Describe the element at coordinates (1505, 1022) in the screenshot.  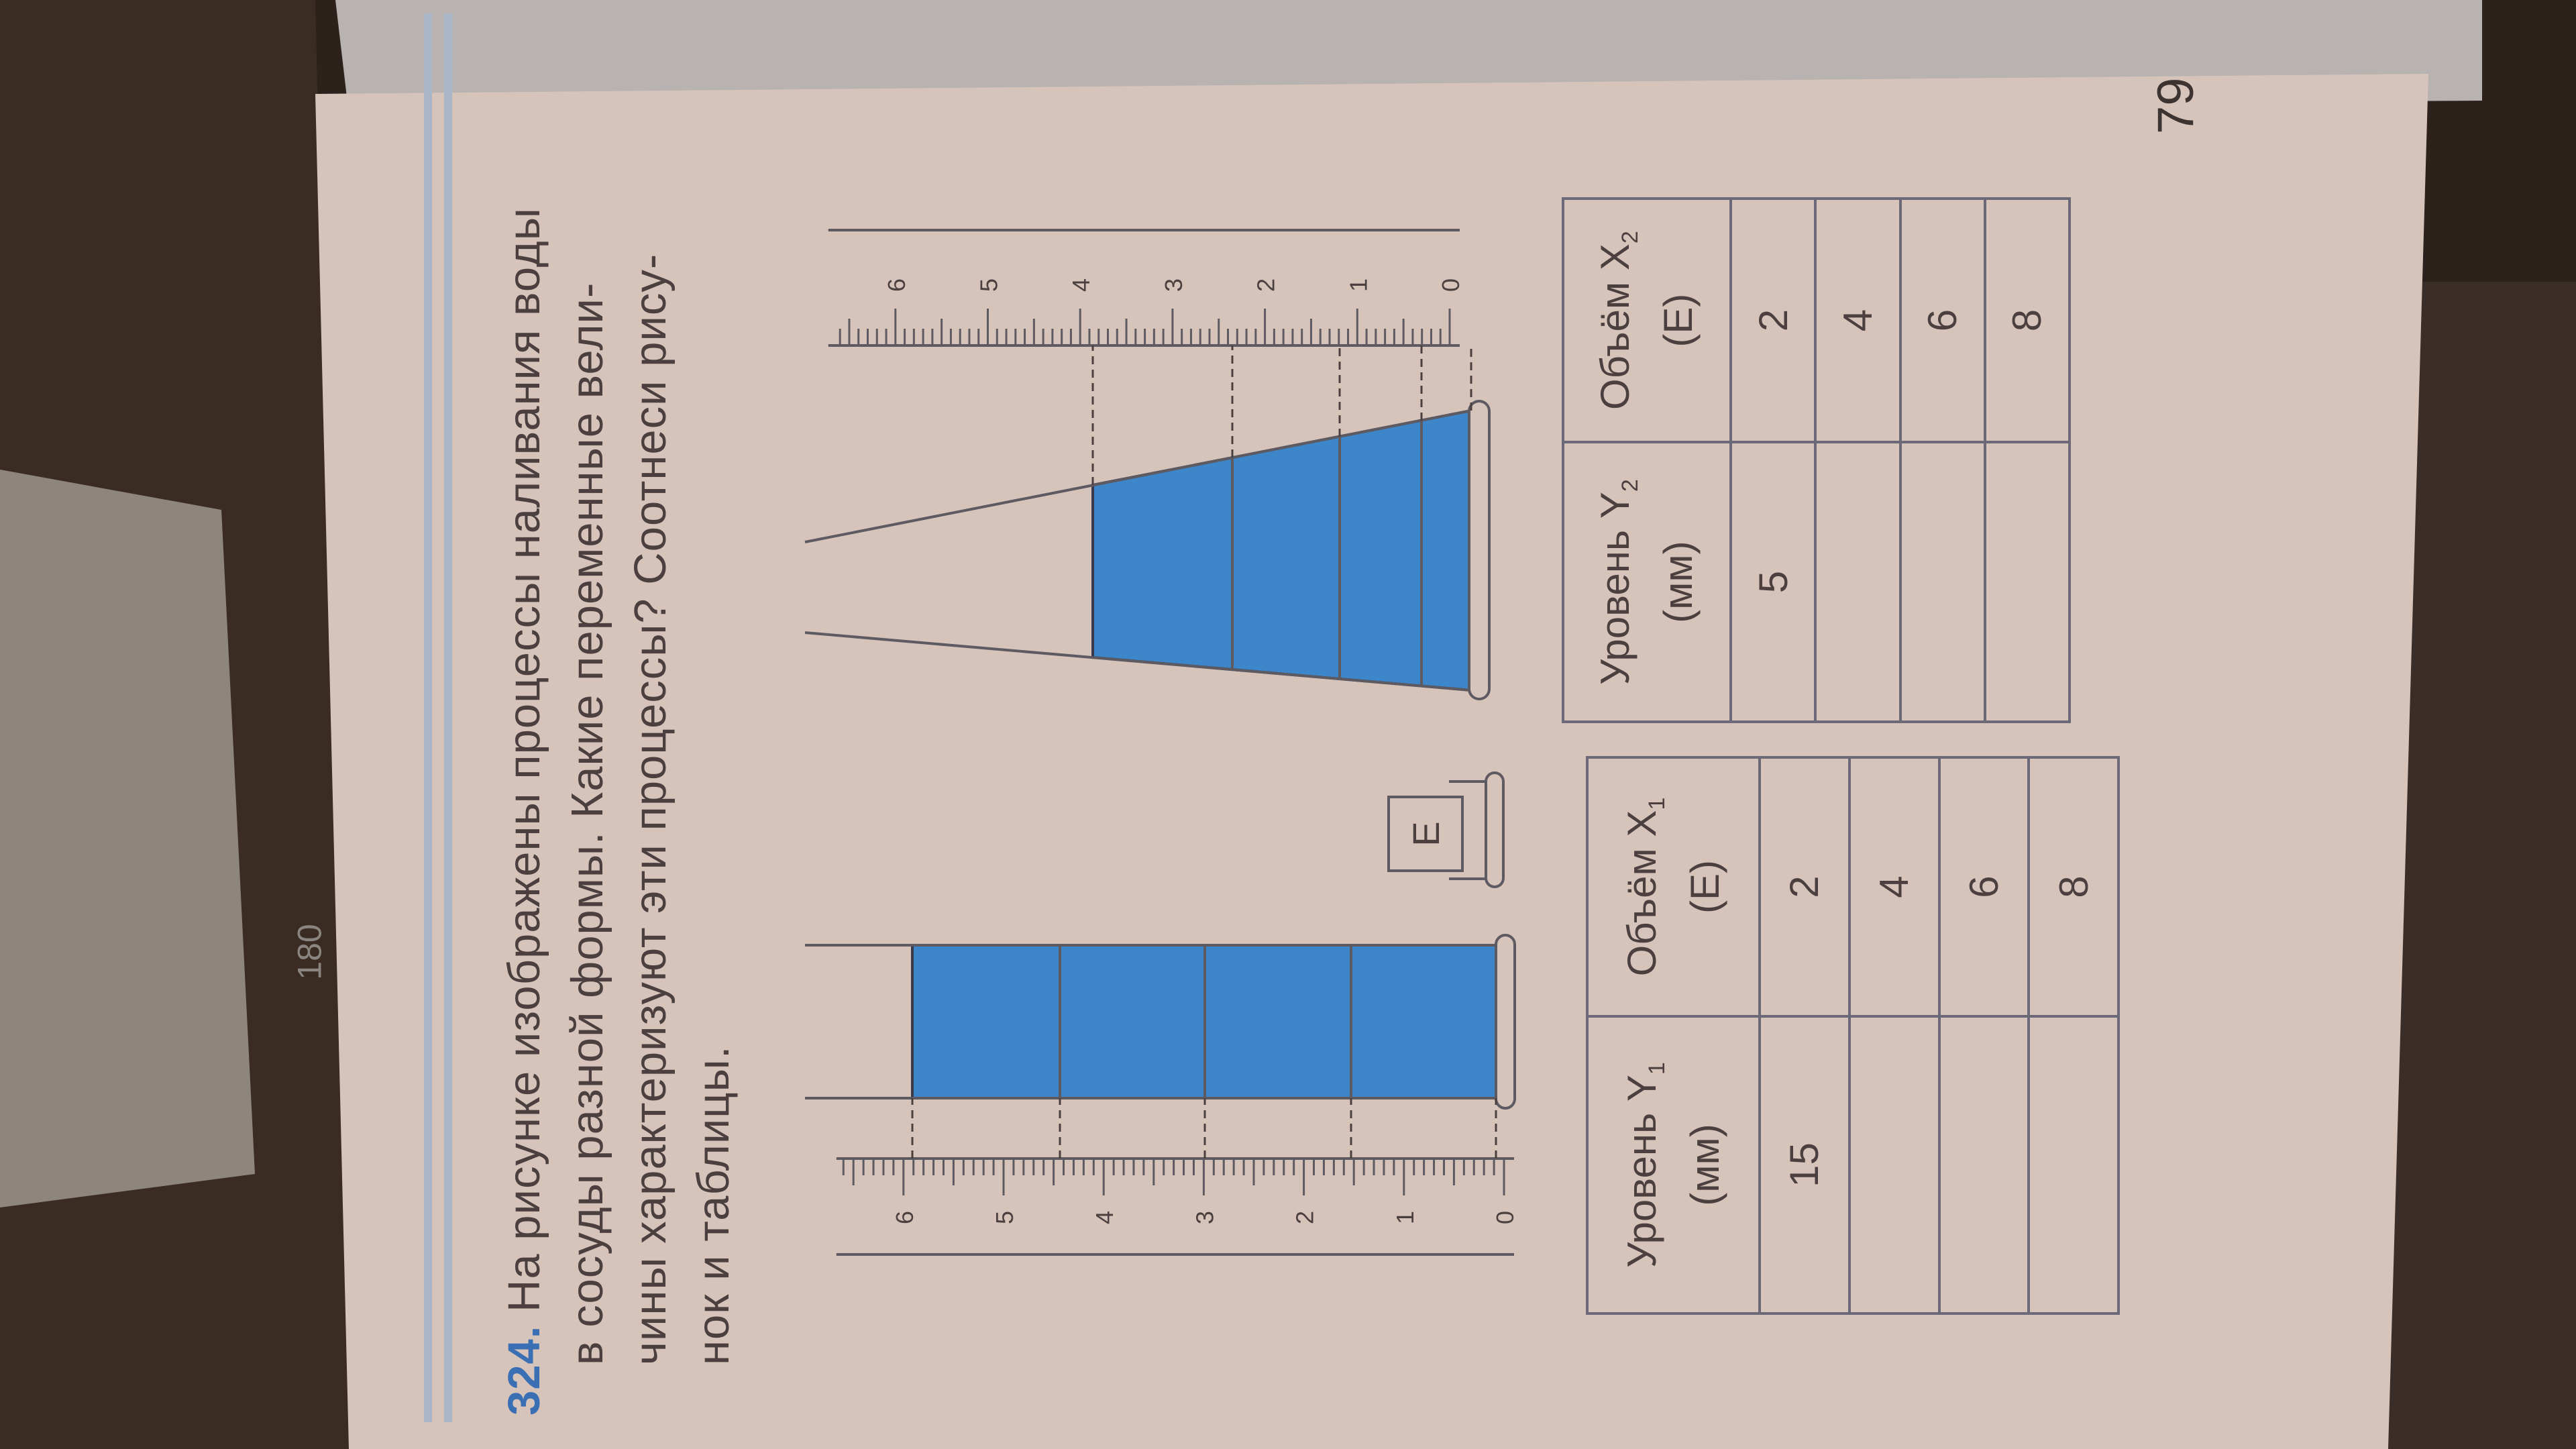
I see `cylinder-base` at that location.